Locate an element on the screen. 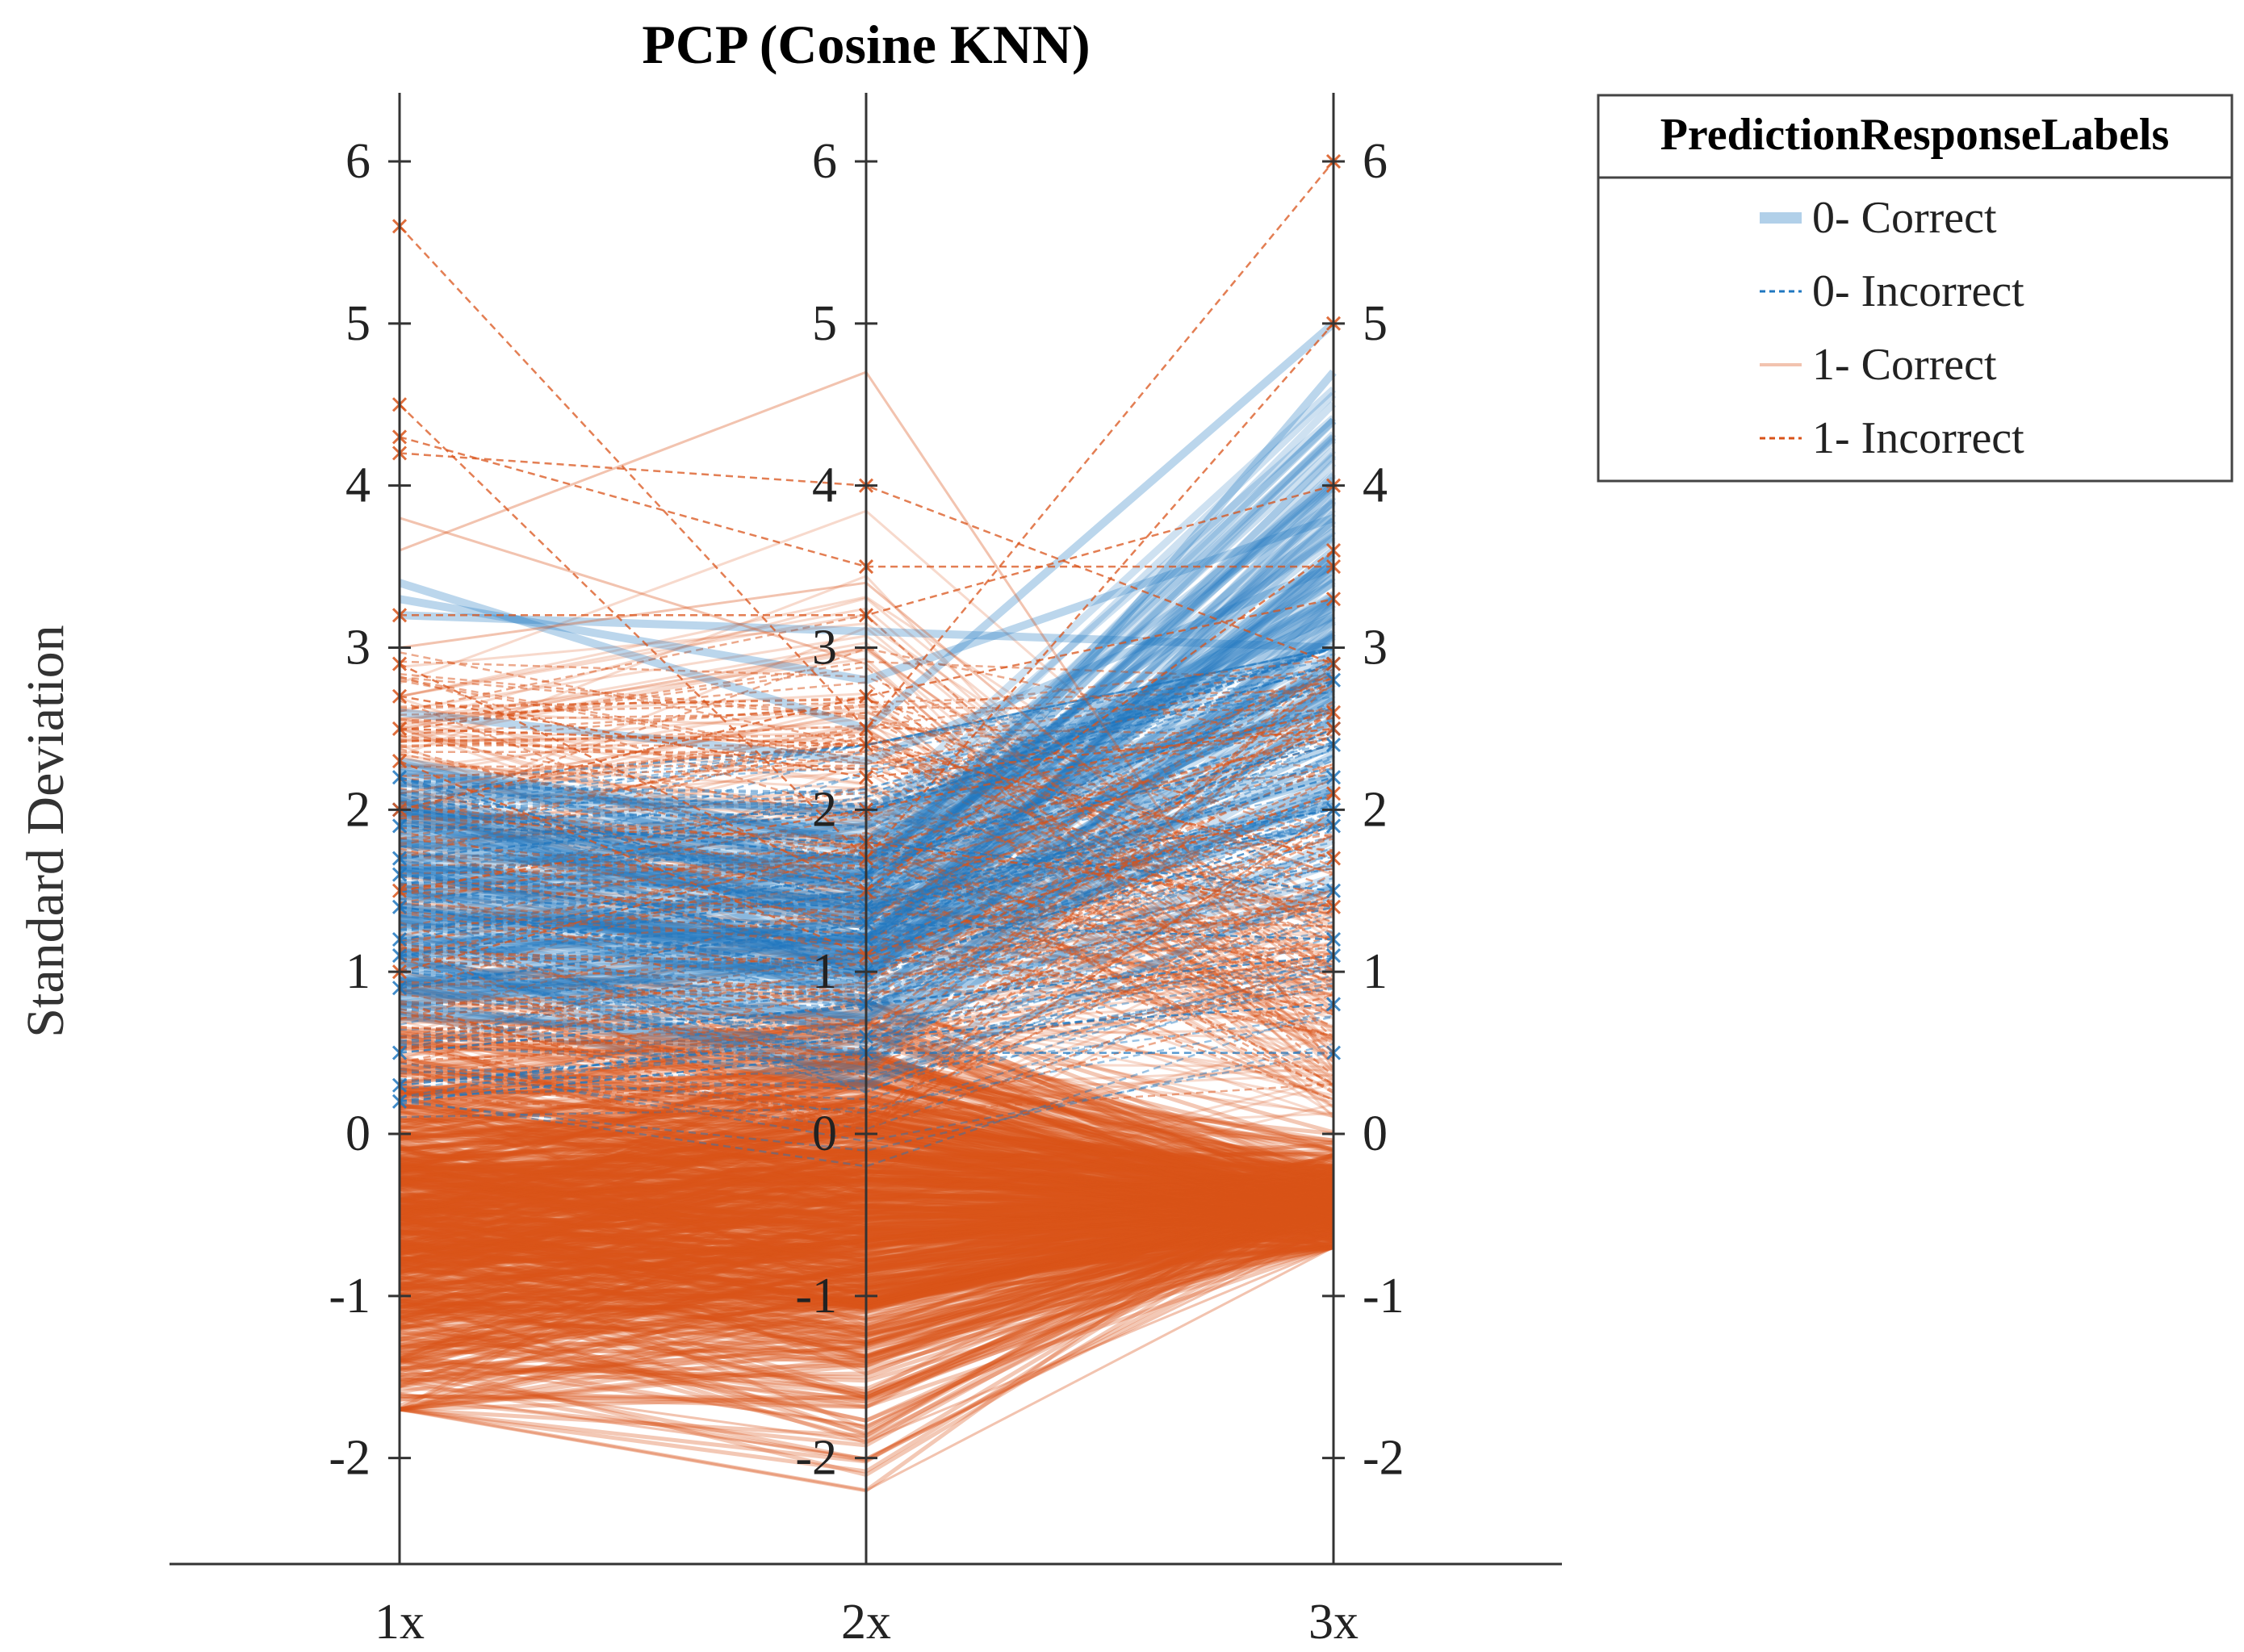  x-tick-label-2x: 2x is located at coordinates (866, 1622).